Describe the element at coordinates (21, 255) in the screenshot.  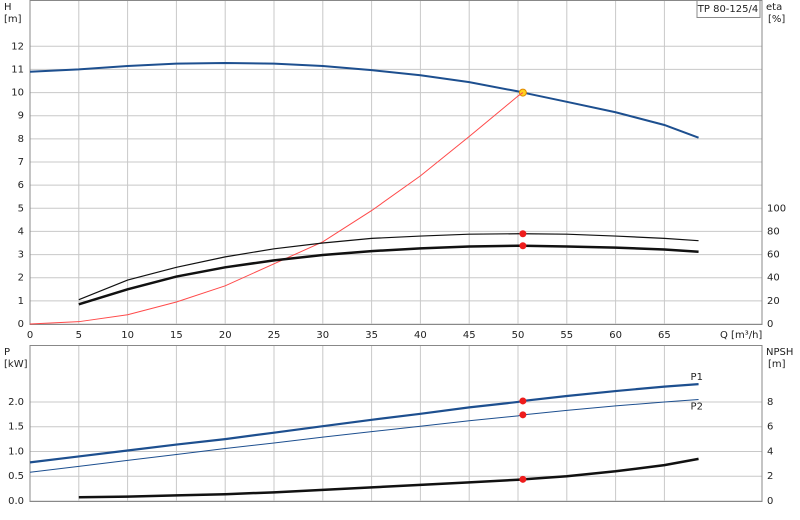
I see `y-tick-label: 3` at that location.